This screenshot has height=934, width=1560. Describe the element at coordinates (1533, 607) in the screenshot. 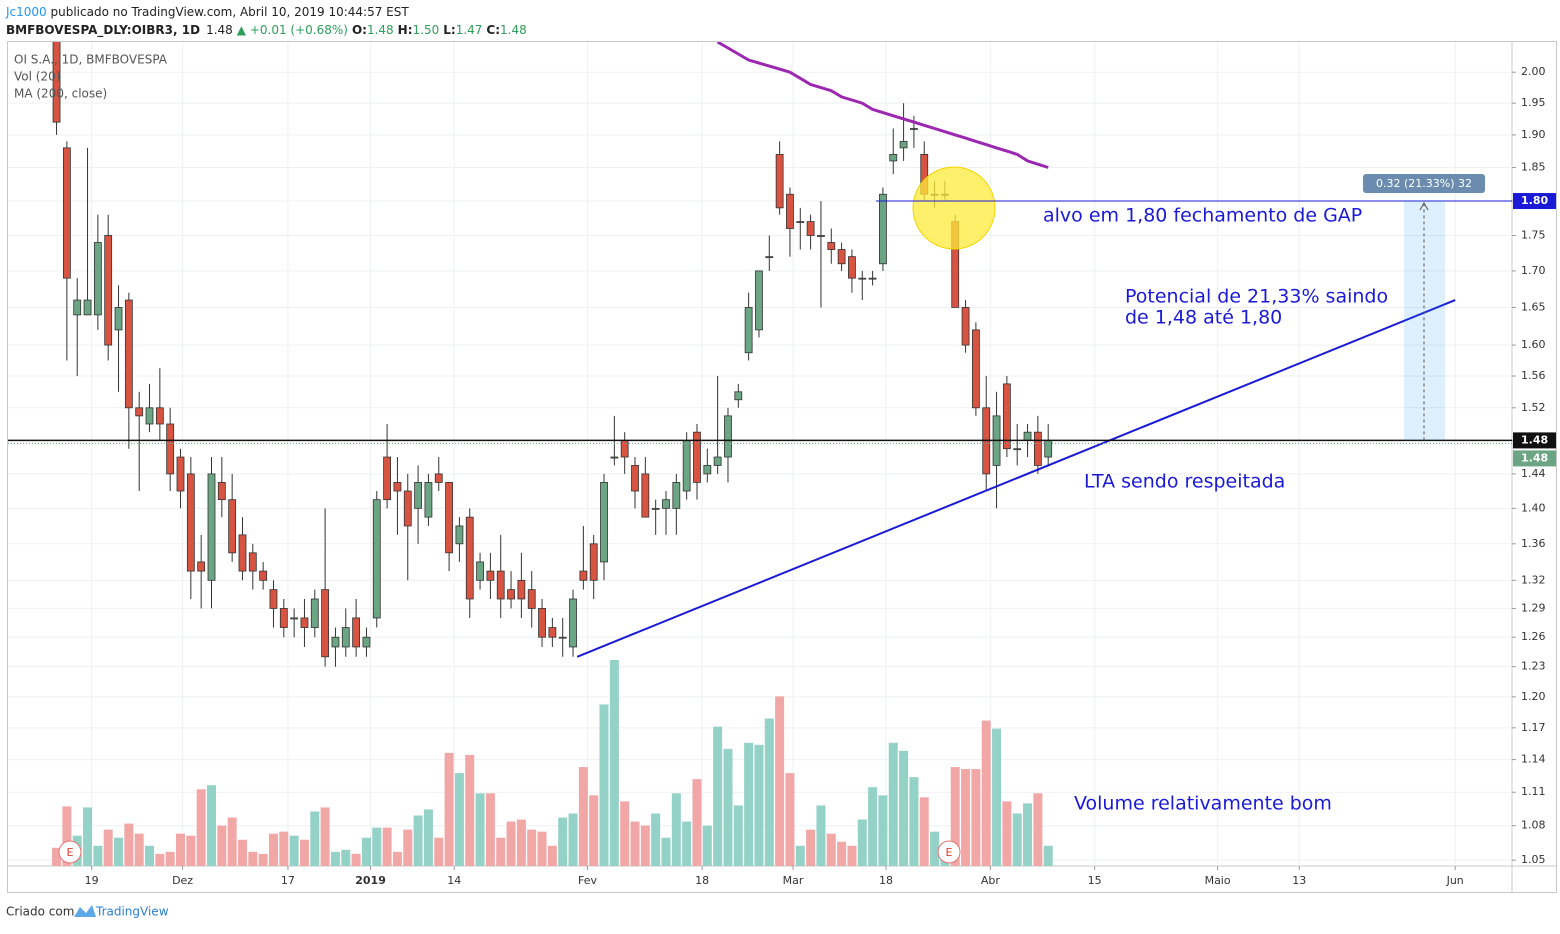

I see `y-tick-label: 1.29` at that location.